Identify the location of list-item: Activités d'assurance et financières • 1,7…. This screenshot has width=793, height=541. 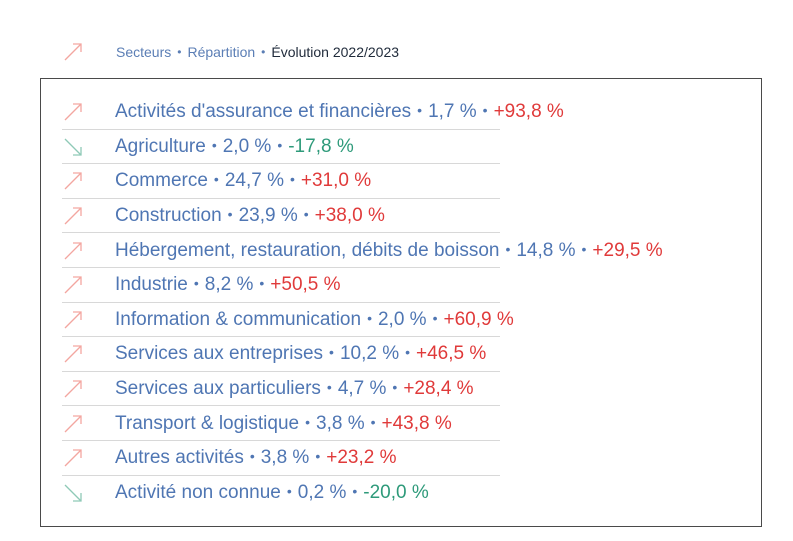
(411, 112).